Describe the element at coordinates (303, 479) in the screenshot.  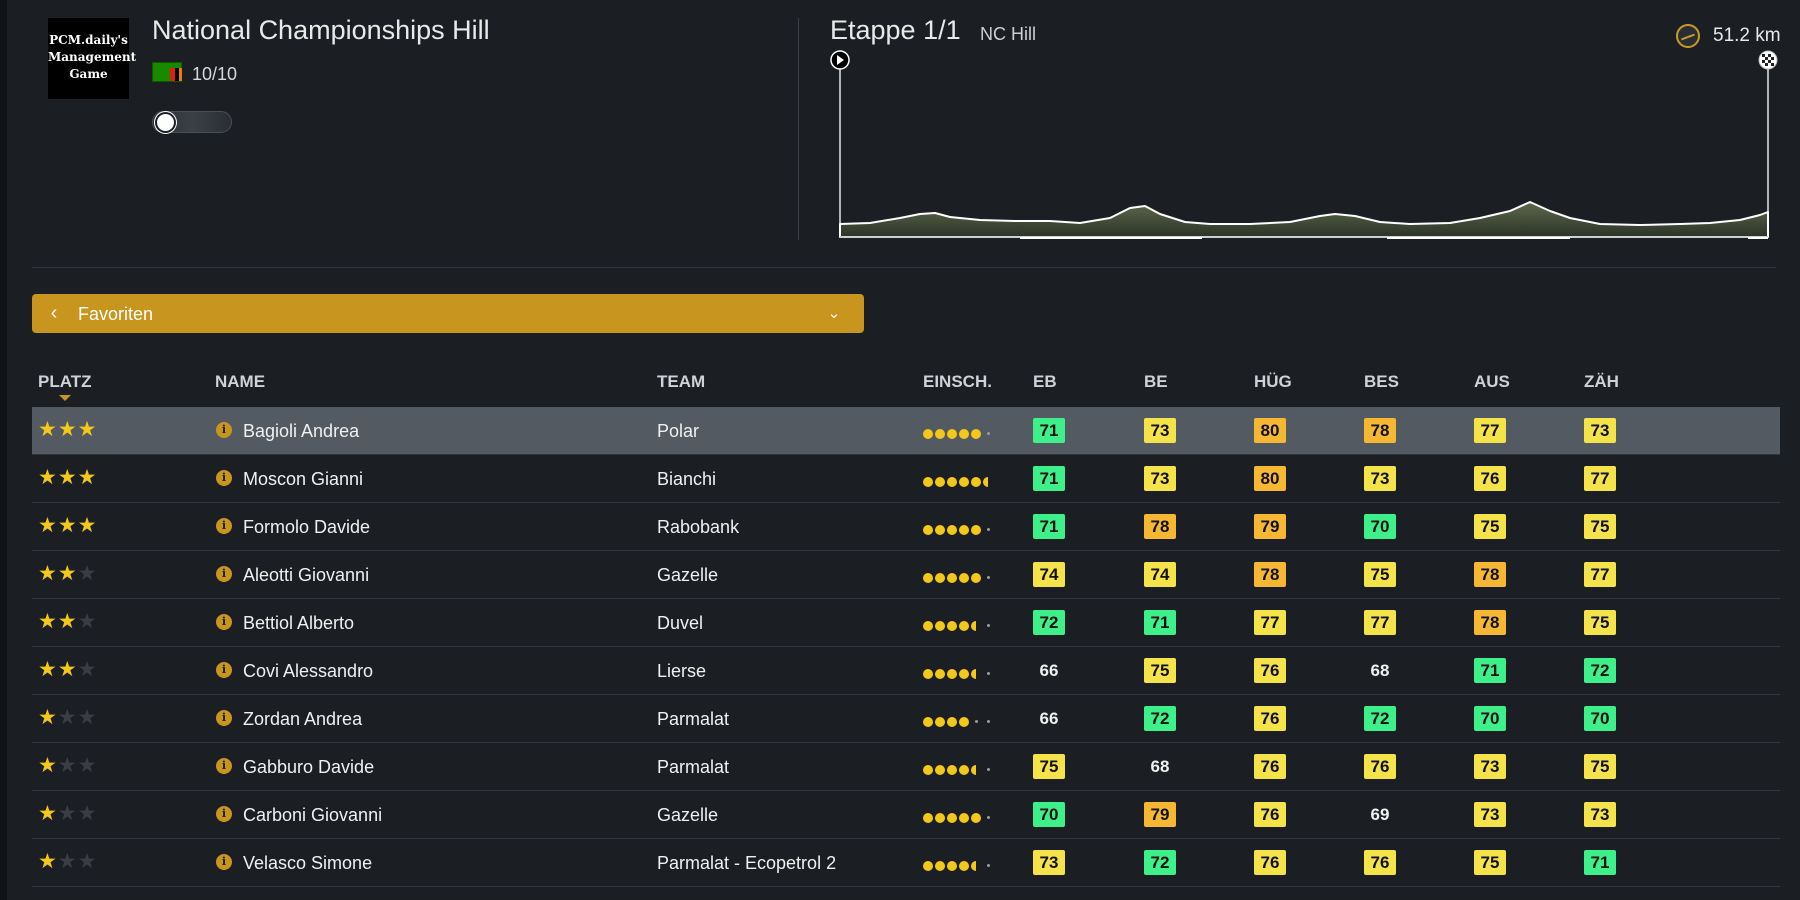
I see `rider-name: Moscon Gianni` at that location.